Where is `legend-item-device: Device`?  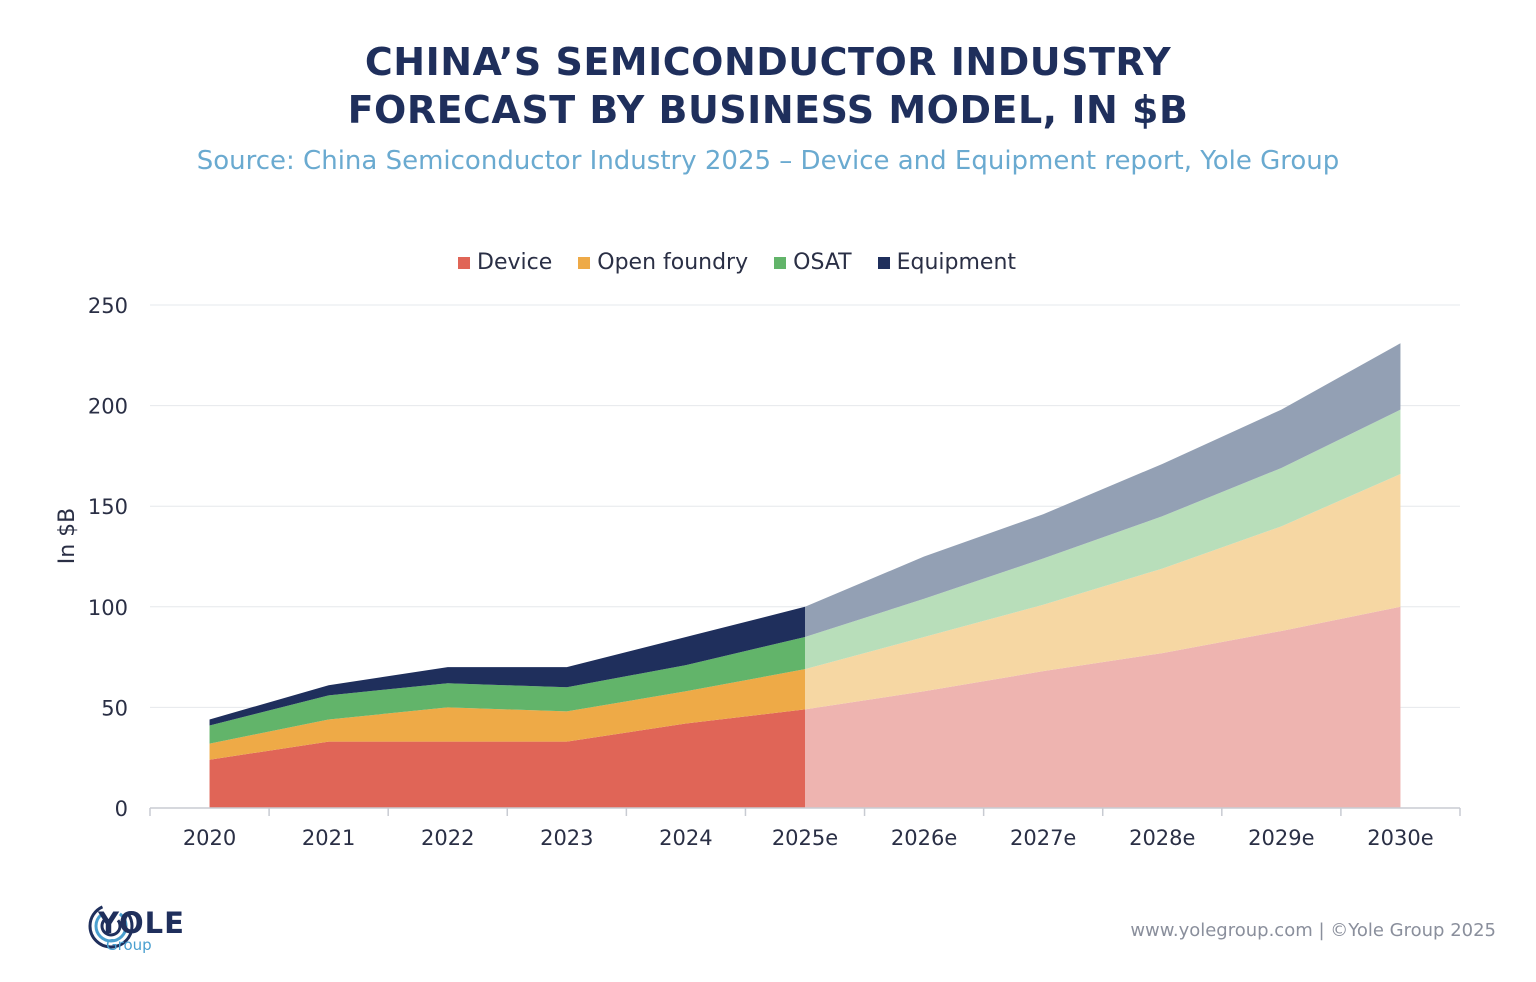
legend-item-device: Device is located at coordinates (505, 262).